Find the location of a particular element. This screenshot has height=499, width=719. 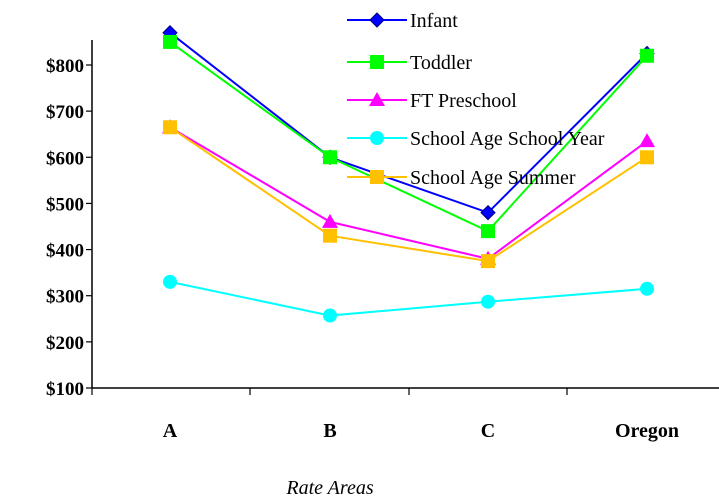

legend-label: School Age School Year is located at coordinates (507, 139).